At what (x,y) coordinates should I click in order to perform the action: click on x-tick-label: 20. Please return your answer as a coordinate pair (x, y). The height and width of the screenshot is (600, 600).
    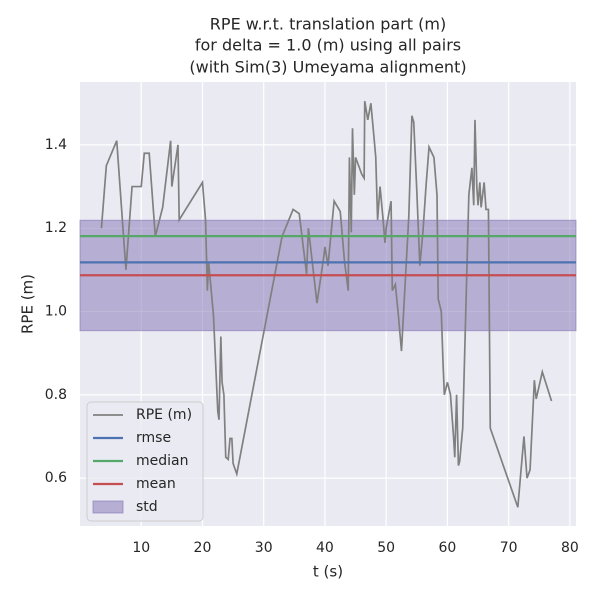
    Looking at the image, I should click on (203, 548).